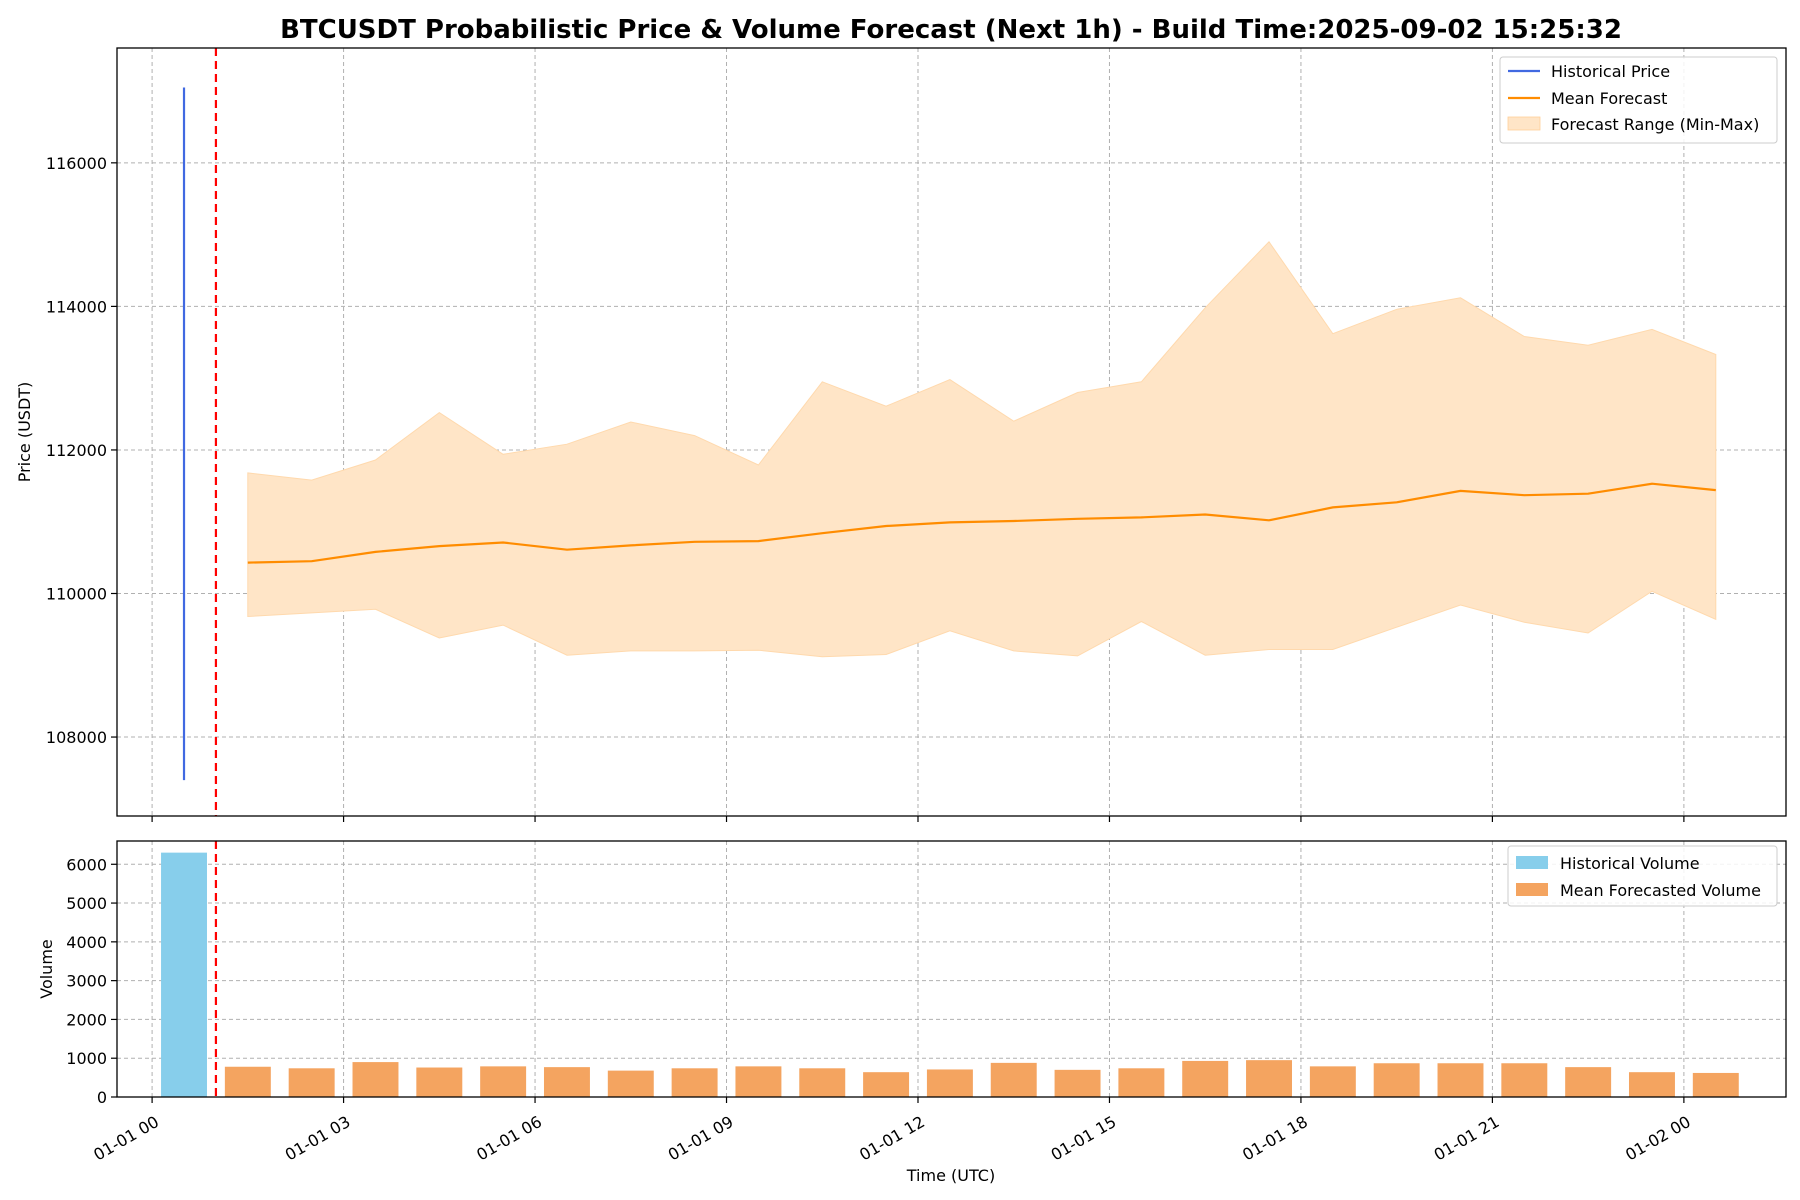 This screenshot has height=1200, width=1800. I want to click on price-y-tick-label: 112000, so click(76, 450).